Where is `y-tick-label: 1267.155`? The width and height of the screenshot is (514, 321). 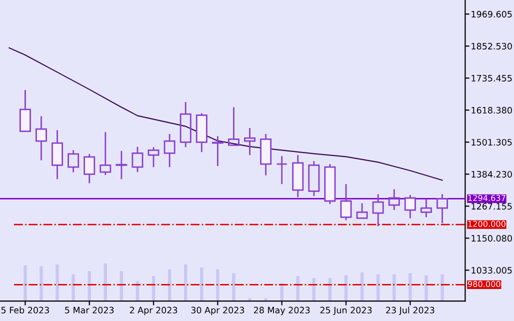 y-tick-label: 1267.155 is located at coordinates (492, 206).